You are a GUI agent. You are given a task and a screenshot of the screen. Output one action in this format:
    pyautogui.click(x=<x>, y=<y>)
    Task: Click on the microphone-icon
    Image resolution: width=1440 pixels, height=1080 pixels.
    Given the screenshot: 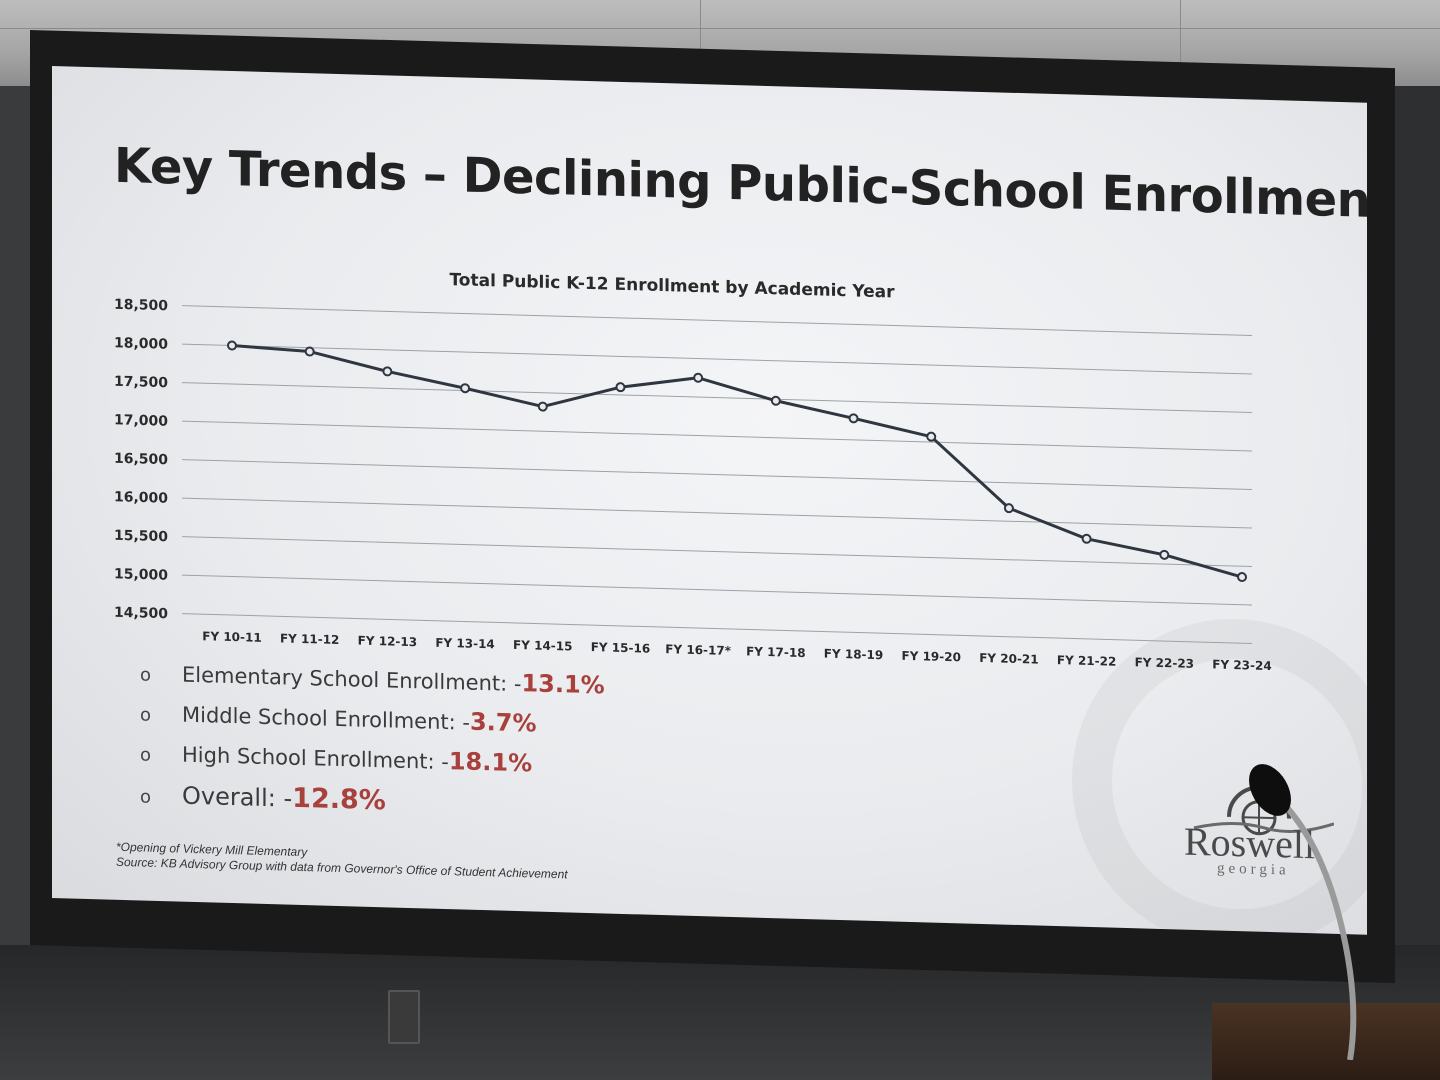 What is the action you would take?
    pyautogui.click(x=1303, y=912)
    